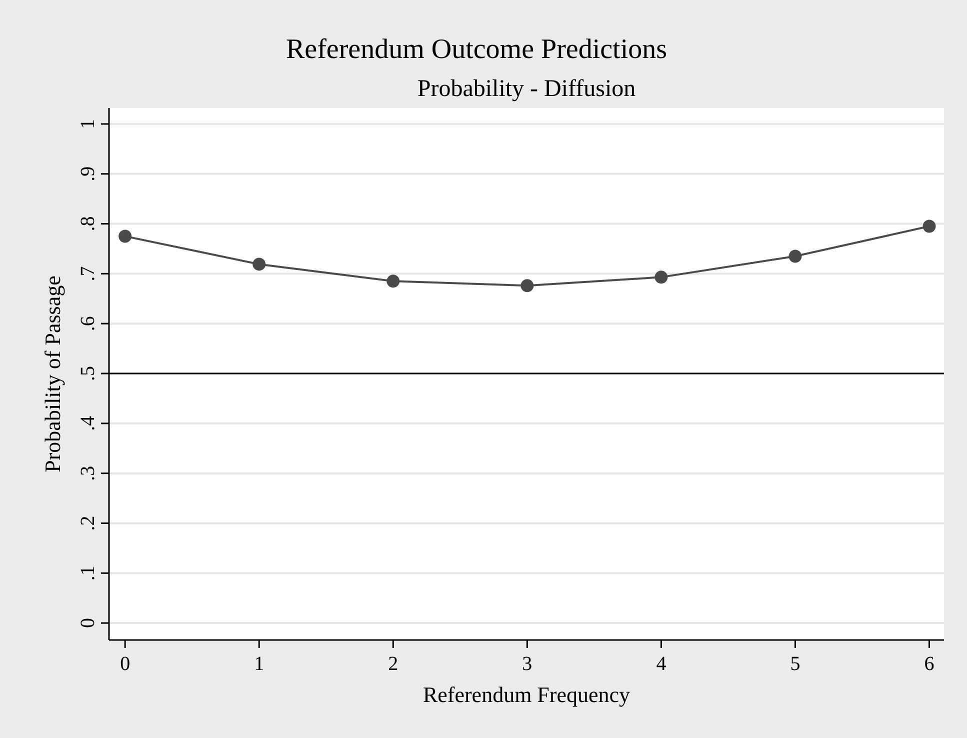 Image resolution: width=967 pixels, height=738 pixels. What do you see at coordinates (929, 664) in the screenshot?
I see `x-tick-label: 6` at bounding box center [929, 664].